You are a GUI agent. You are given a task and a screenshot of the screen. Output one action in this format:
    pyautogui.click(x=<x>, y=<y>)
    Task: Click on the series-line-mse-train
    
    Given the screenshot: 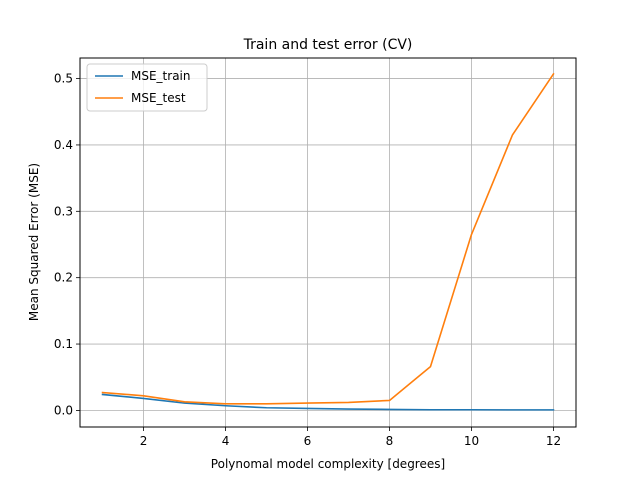 What is the action you would take?
    pyautogui.click(x=328, y=402)
    